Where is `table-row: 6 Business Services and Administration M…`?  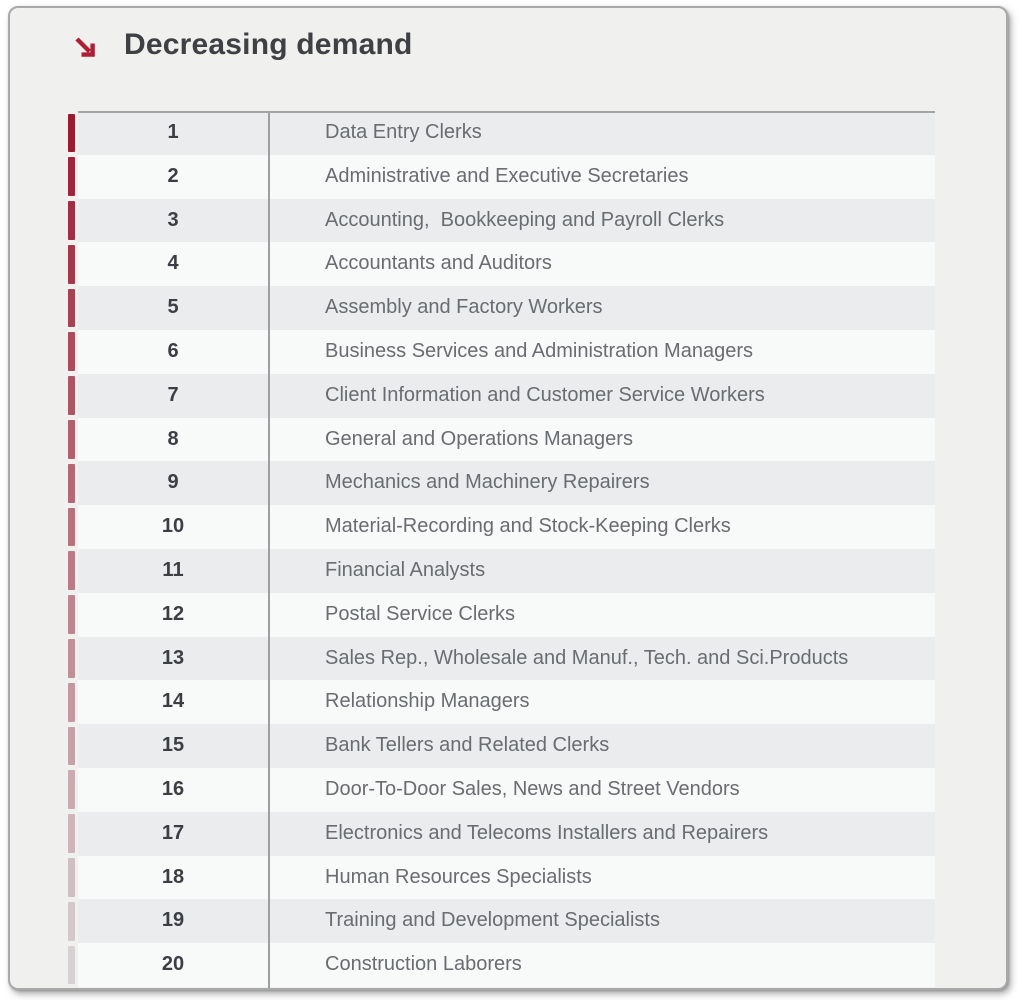 table-row: 6 Business Services and Administration M… is located at coordinates (501, 351).